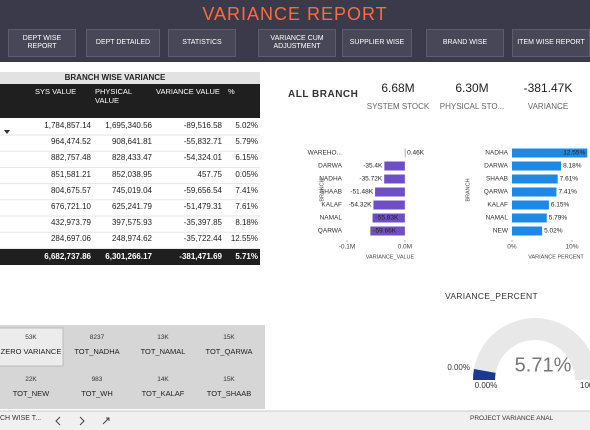 Image resolution: width=590 pixels, height=430 pixels. I want to click on table-cell: 7.61%, so click(246, 206).